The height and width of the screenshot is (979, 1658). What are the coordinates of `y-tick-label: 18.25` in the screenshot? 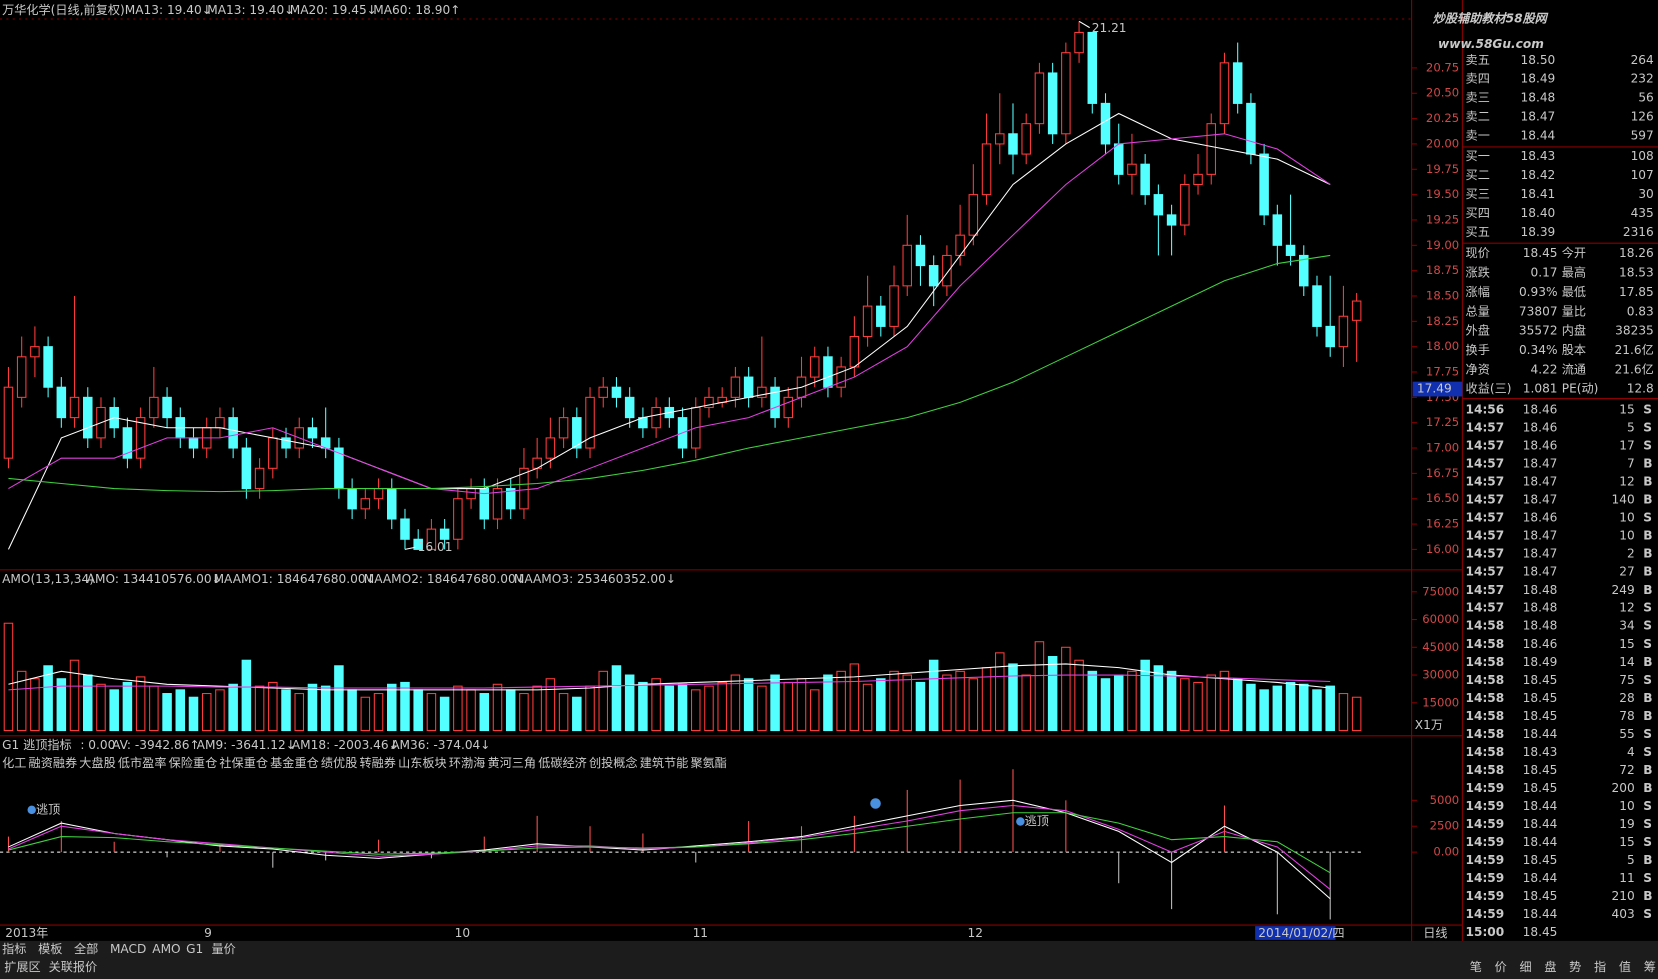 It's located at (1442, 321).